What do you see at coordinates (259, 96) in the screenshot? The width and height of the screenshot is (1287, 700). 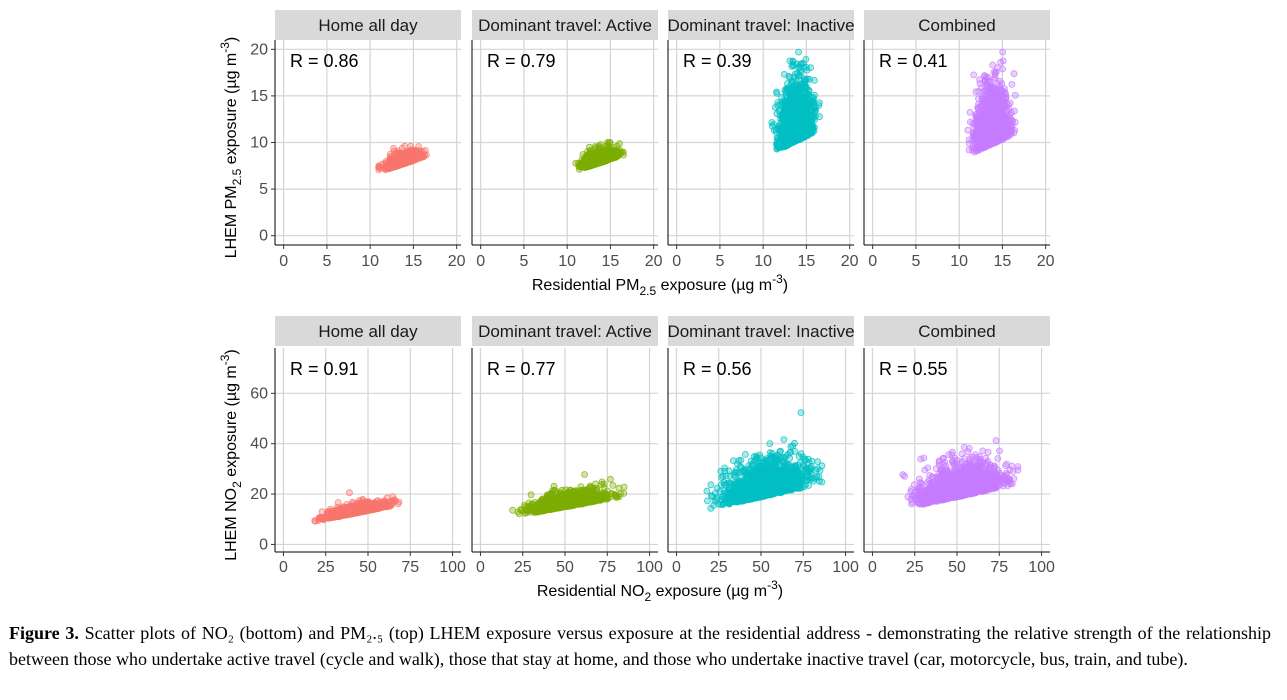 I see `y-tick-label: 15` at bounding box center [259, 96].